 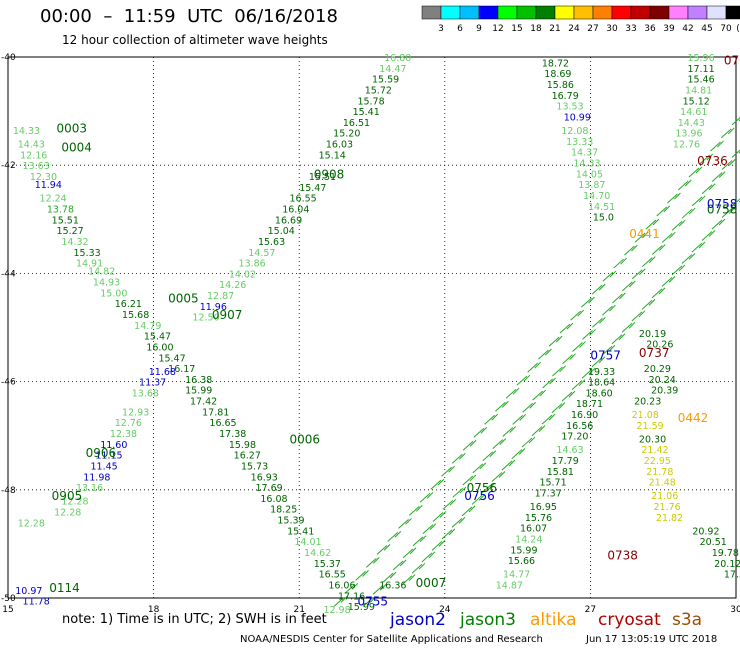 I want to click on swh-value: 17.38, so click(x=232, y=434).